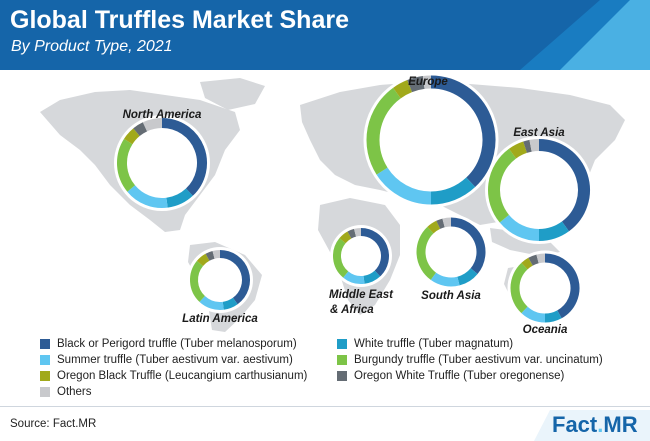 The height and width of the screenshot is (441, 650). I want to click on donut-east-asia: East Asia, so click(539, 185).